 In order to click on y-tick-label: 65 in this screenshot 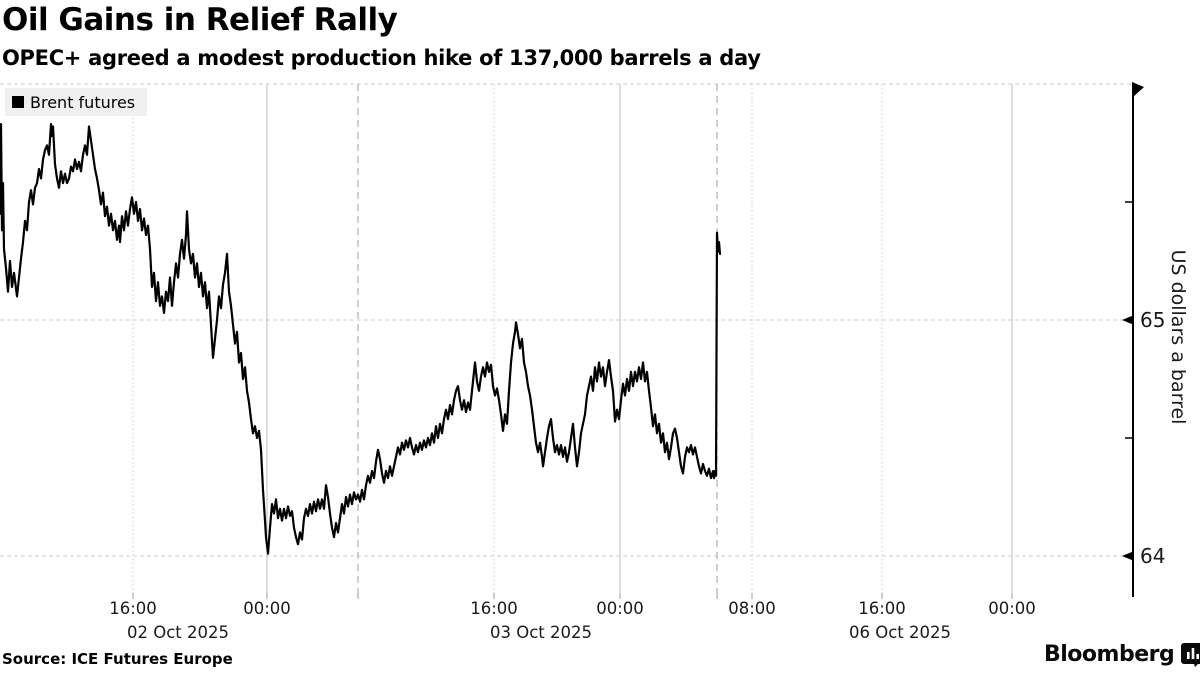, I will do `click(1152, 320)`.